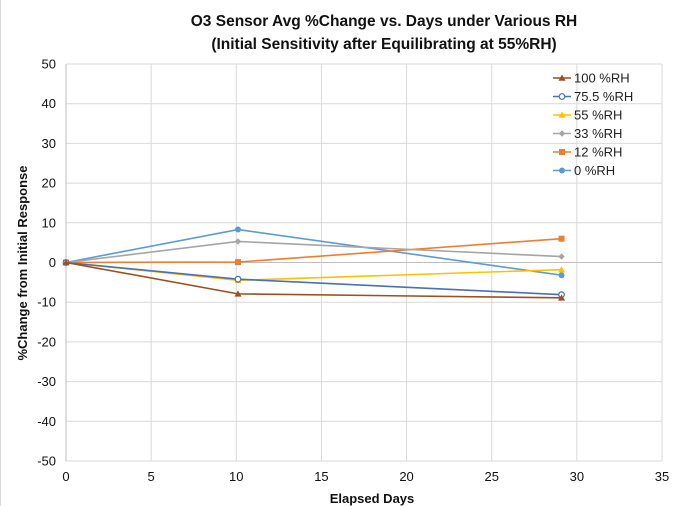 The image size is (700, 506). I want to click on y-tick-label: -20, so click(46, 341).